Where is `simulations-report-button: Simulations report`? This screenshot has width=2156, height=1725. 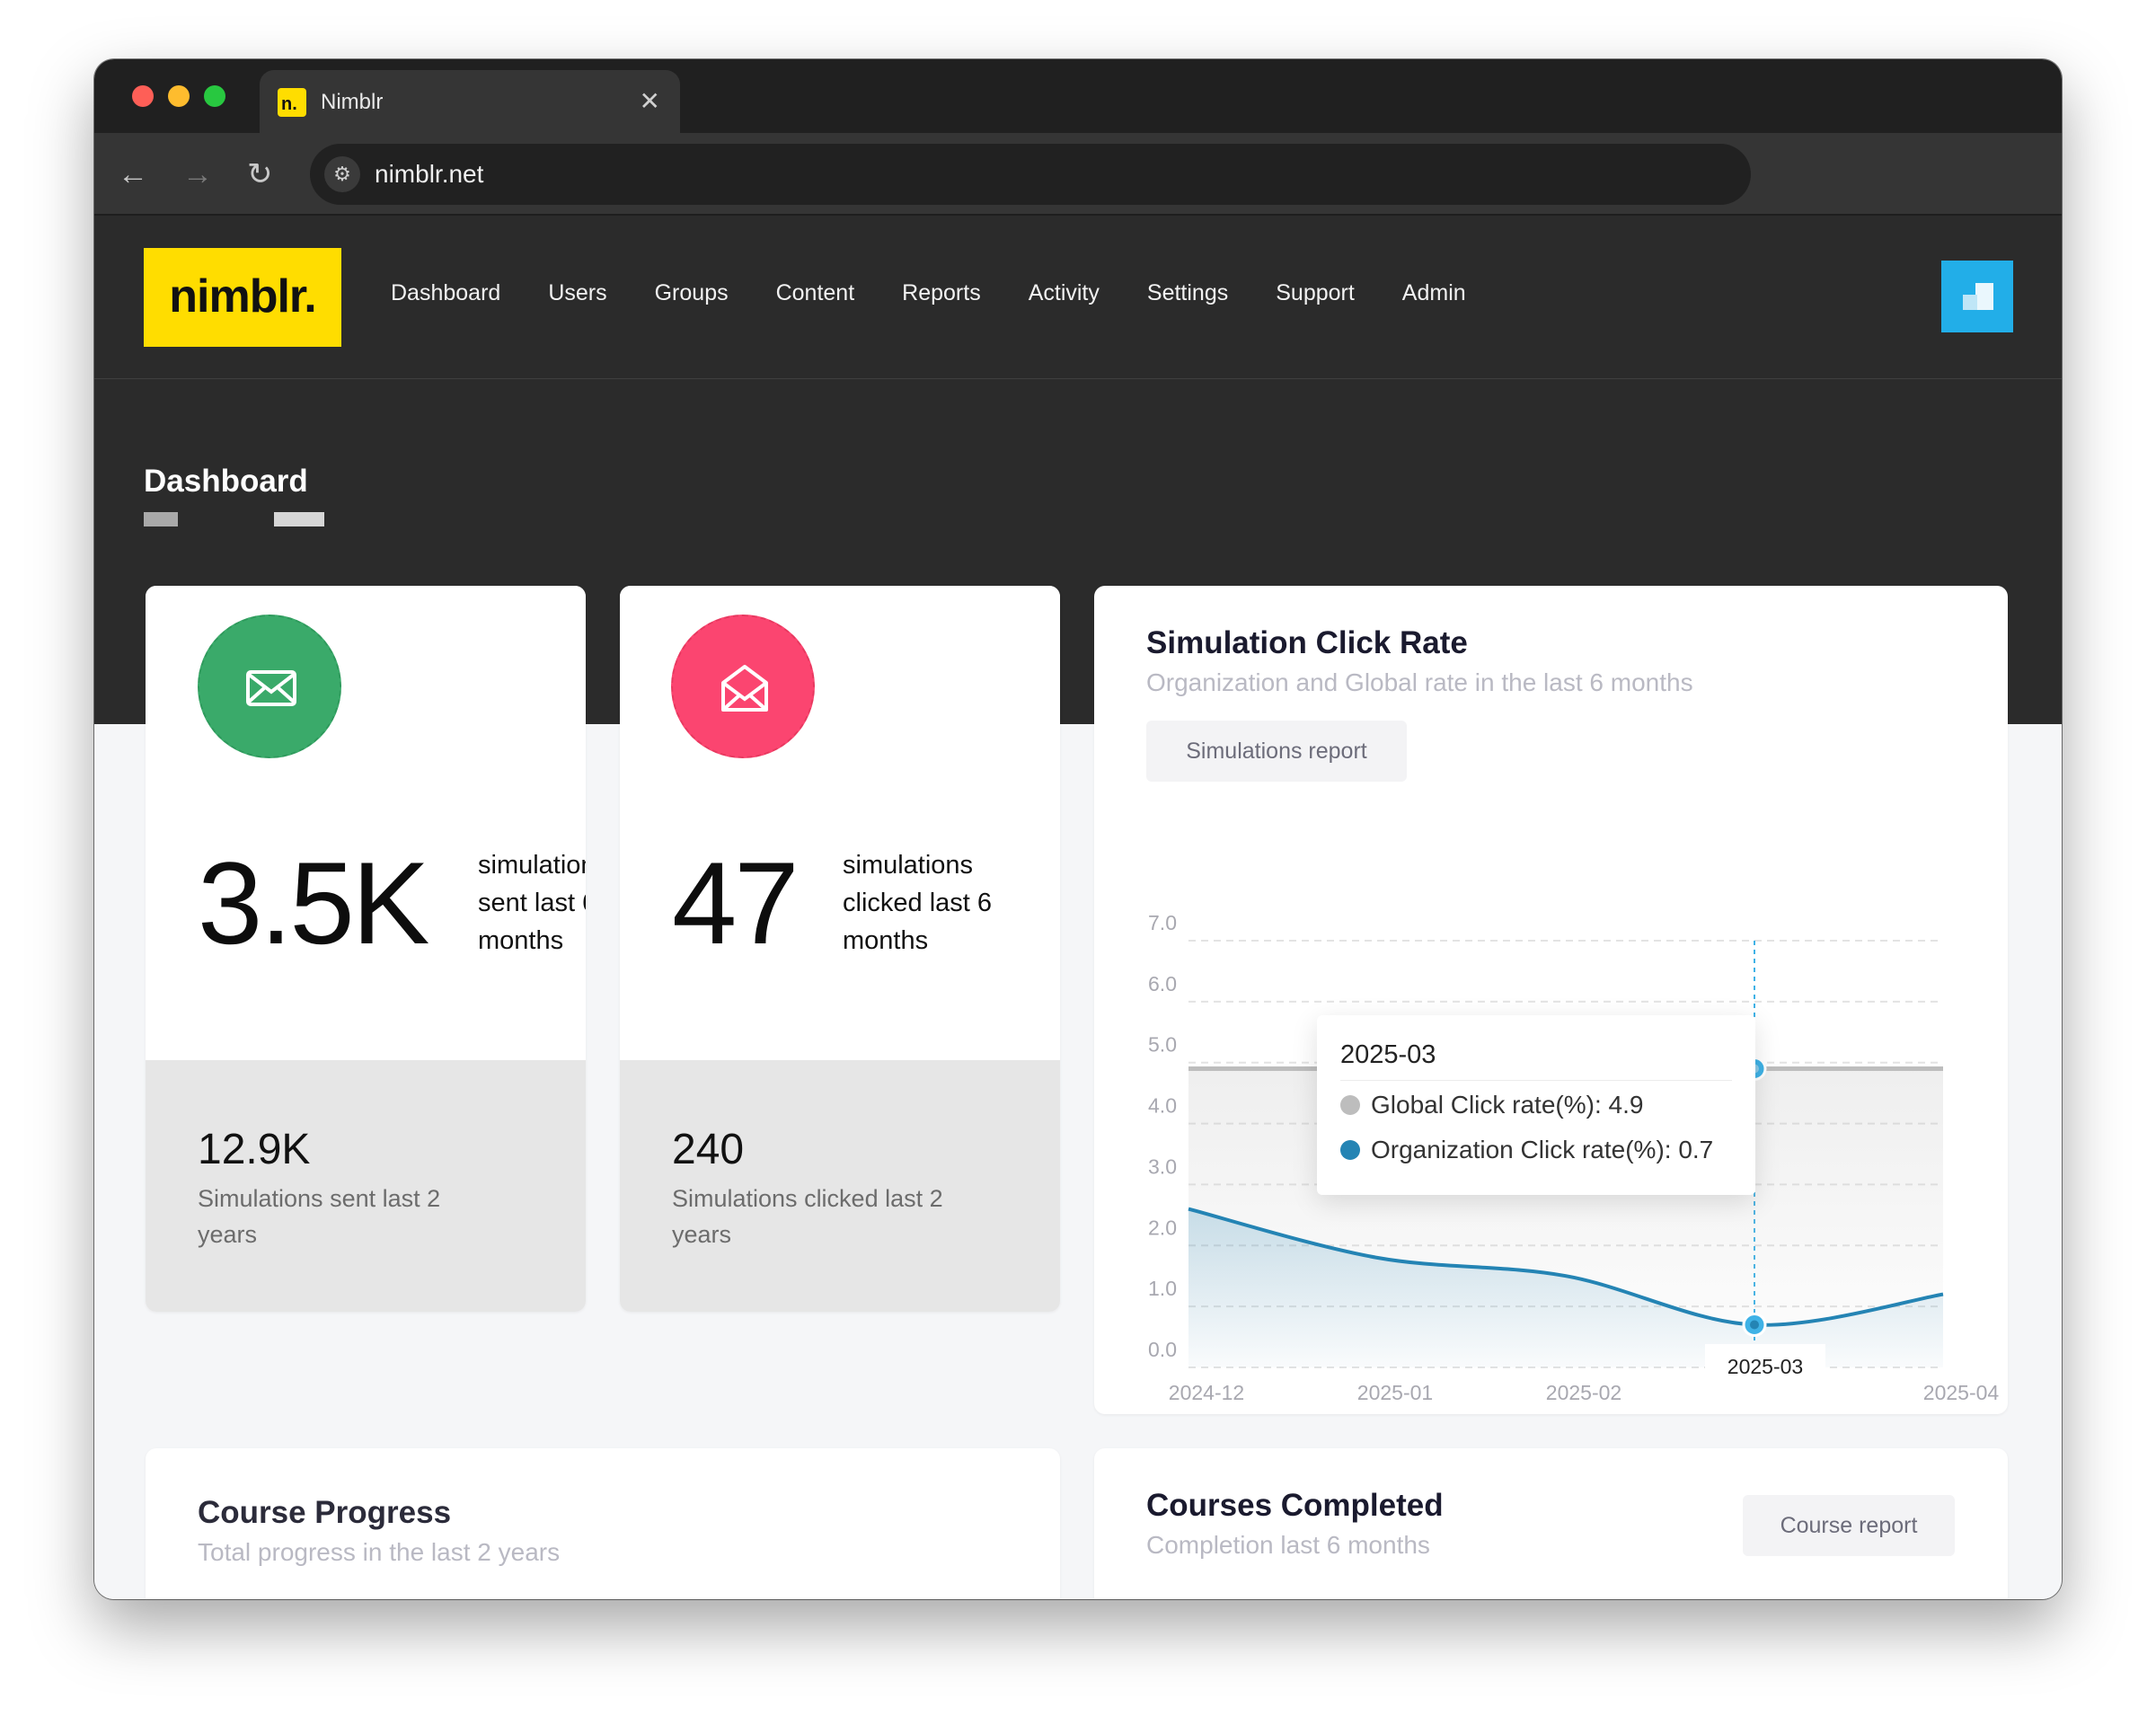
simulations-report-button: Simulations report is located at coordinates (1277, 751).